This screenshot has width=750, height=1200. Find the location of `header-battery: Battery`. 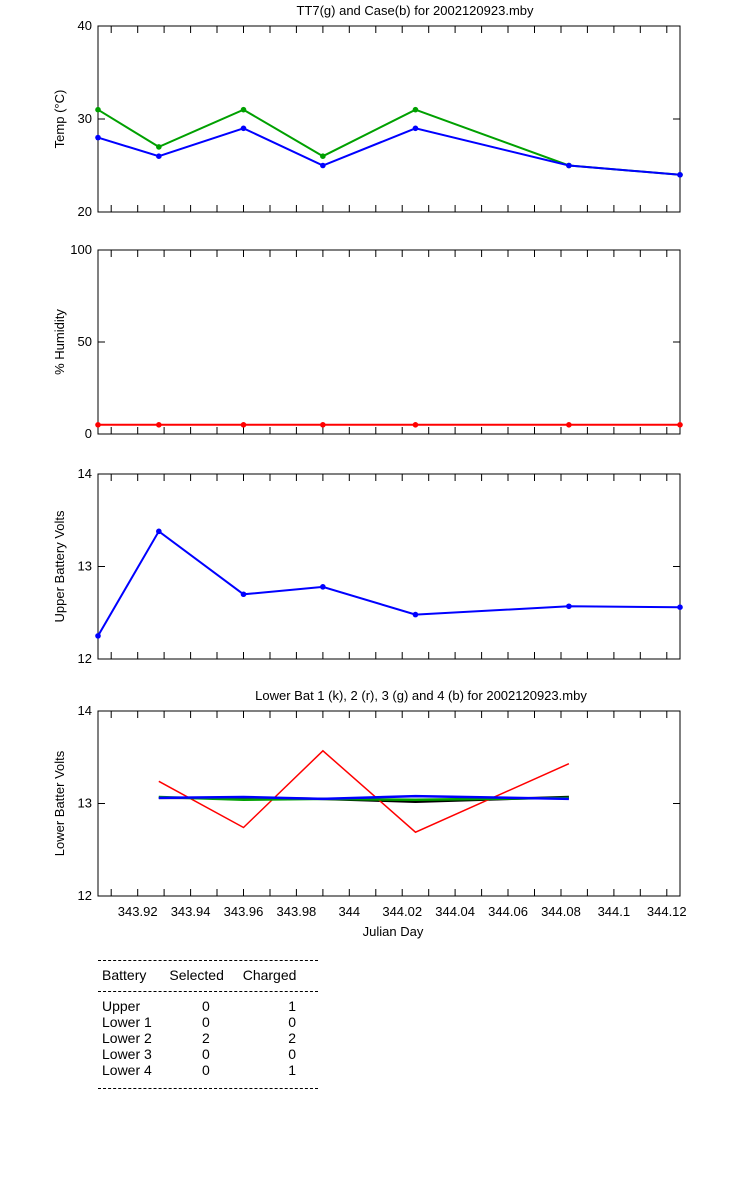

header-battery: Battery is located at coordinates (124, 975).